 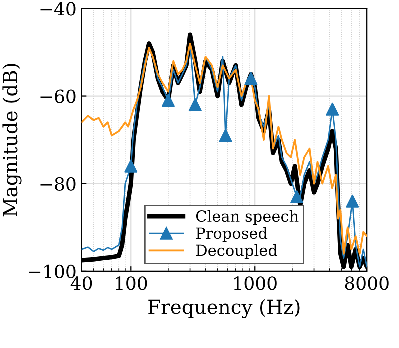 What do you see at coordinates (232, 234) in the screenshot?
I see `legend-label: Proposed` at bounding box center [232, 234].